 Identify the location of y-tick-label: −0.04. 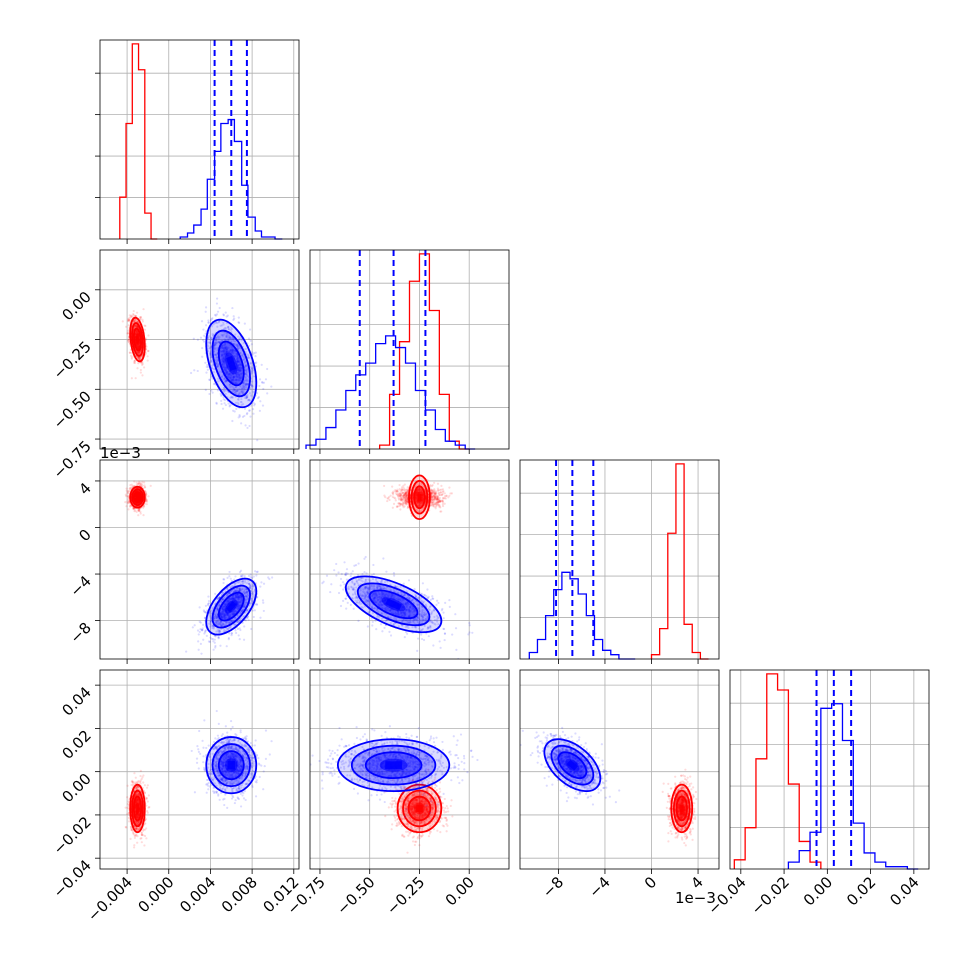
(72, 878).